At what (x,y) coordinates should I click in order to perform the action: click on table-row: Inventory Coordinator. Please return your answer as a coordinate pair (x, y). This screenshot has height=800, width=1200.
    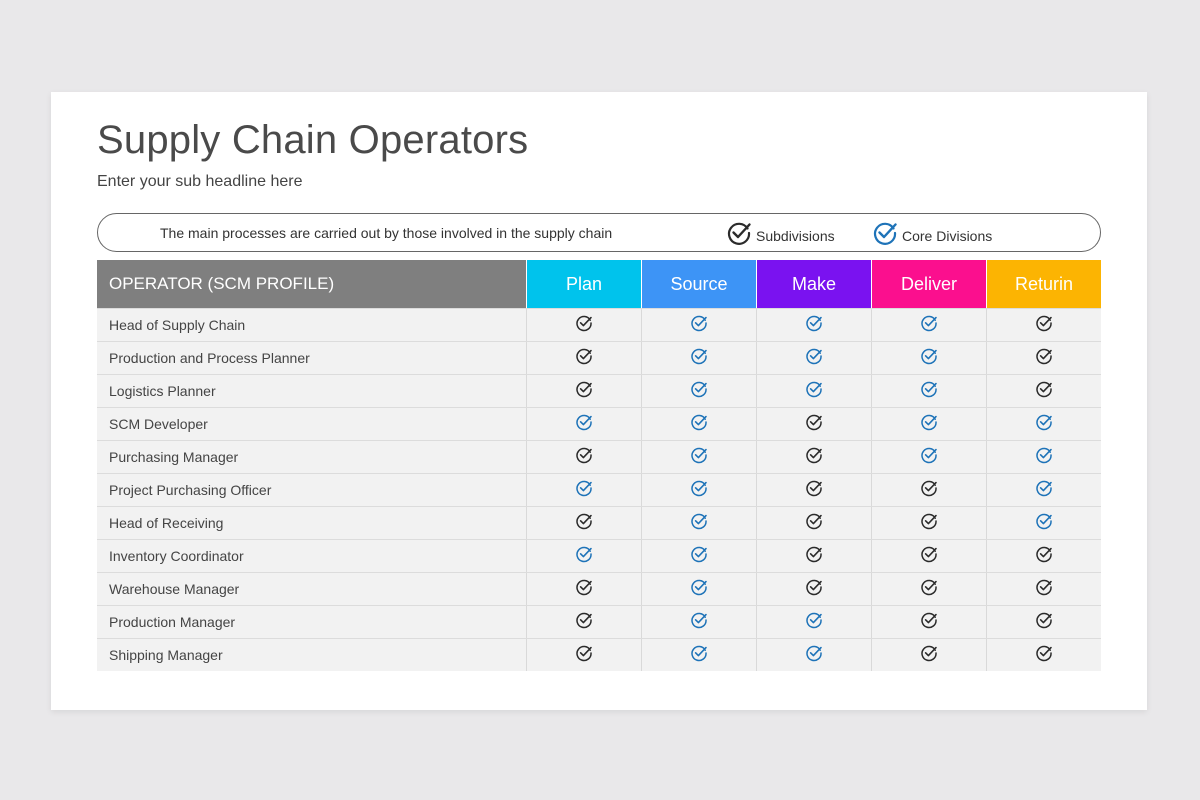
    Looking at the image, I should click on (599, 555).